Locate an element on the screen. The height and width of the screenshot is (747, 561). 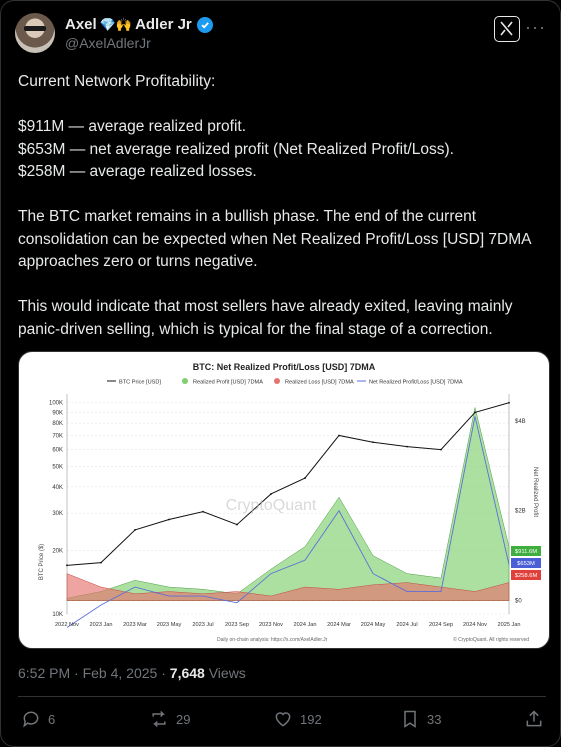
divider is located at coordinates (282, 696).